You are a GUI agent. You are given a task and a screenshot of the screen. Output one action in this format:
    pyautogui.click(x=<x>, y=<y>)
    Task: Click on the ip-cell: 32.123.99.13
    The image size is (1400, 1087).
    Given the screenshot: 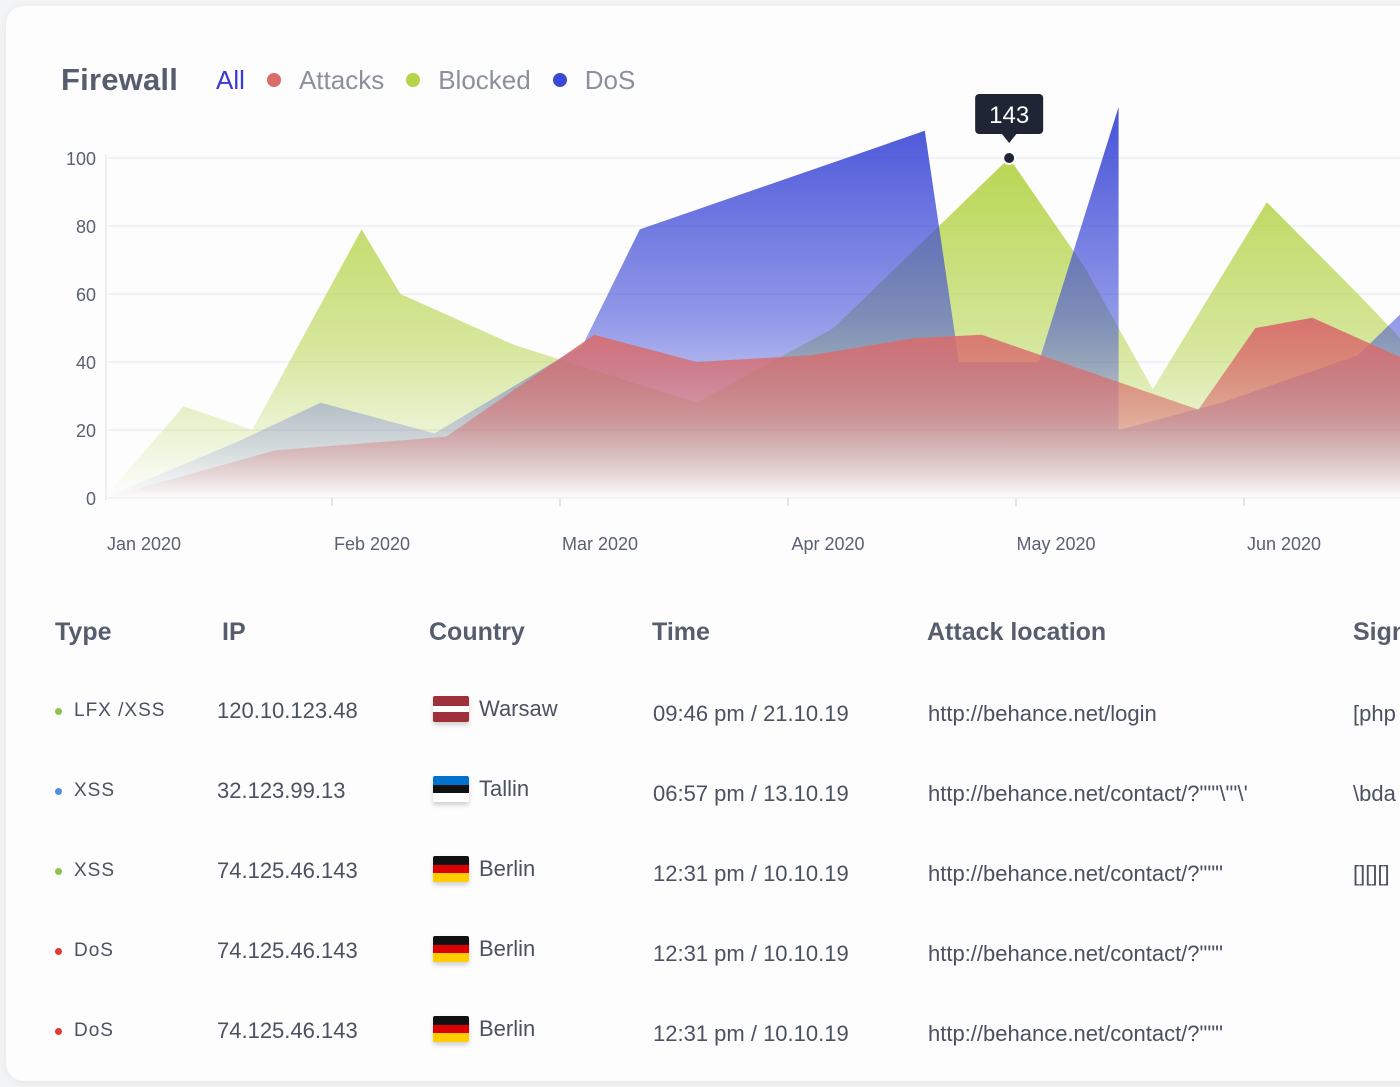 What is the action you would take?
    pyautogui.click(x=281, y=790)
    